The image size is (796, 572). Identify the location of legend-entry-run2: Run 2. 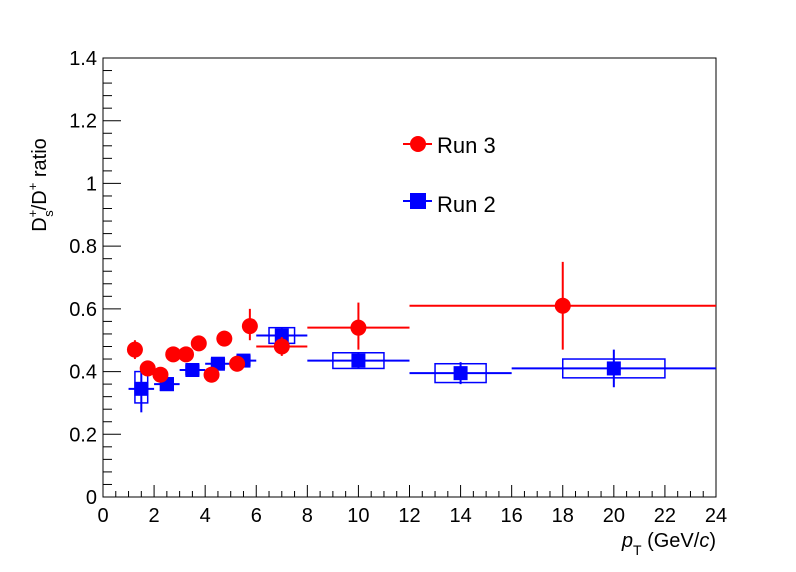
(449, 204).